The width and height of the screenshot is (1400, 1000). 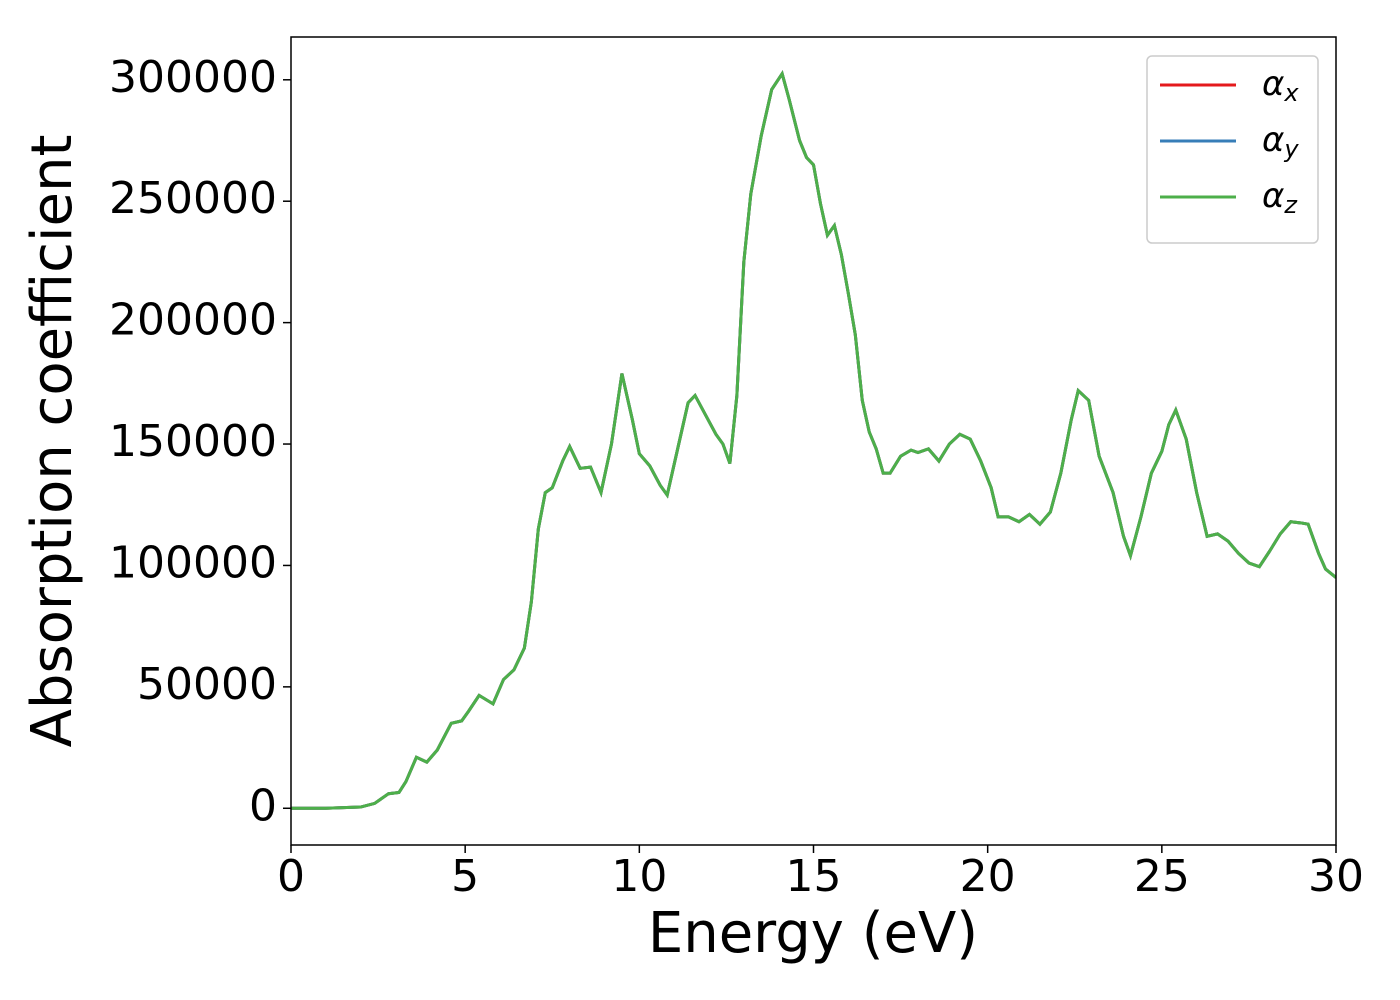 What do you see at coordinates (1280, 142) in the screenshot?
I see `legend-label: αy` at bounding box center [1280, 142].